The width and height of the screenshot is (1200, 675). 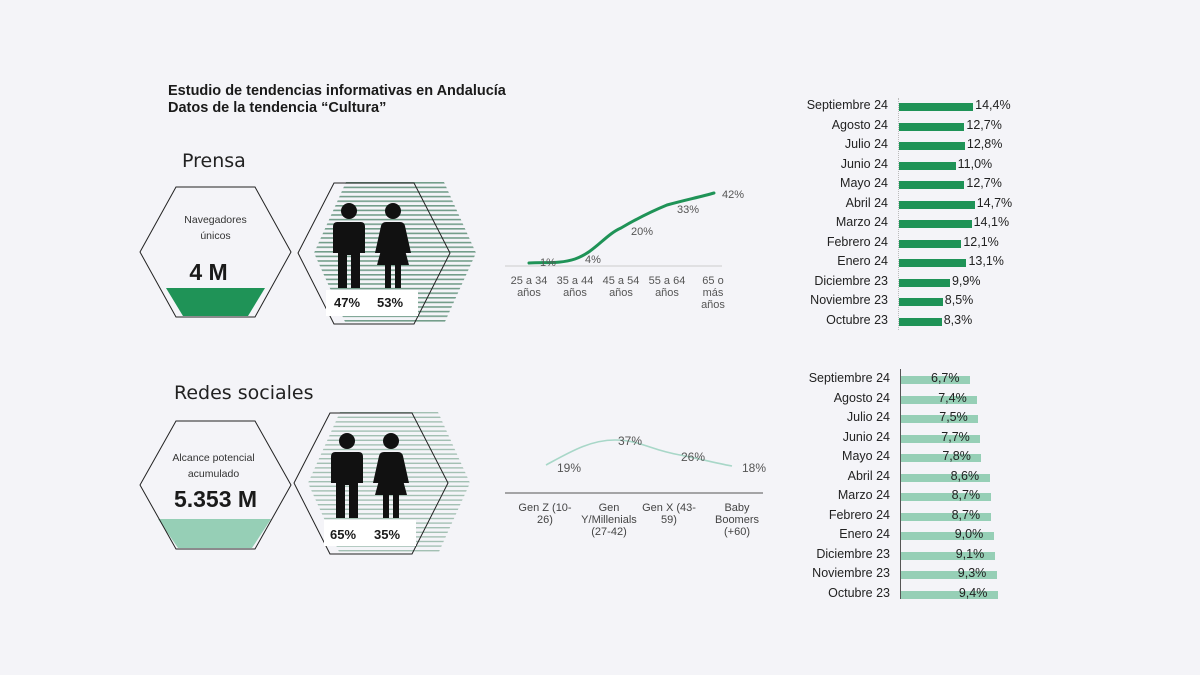 What do you see at coordinates (981, 241) in the screenshot?
I see `bar-value-label: 12,1%` at bounding box center [981, 241].